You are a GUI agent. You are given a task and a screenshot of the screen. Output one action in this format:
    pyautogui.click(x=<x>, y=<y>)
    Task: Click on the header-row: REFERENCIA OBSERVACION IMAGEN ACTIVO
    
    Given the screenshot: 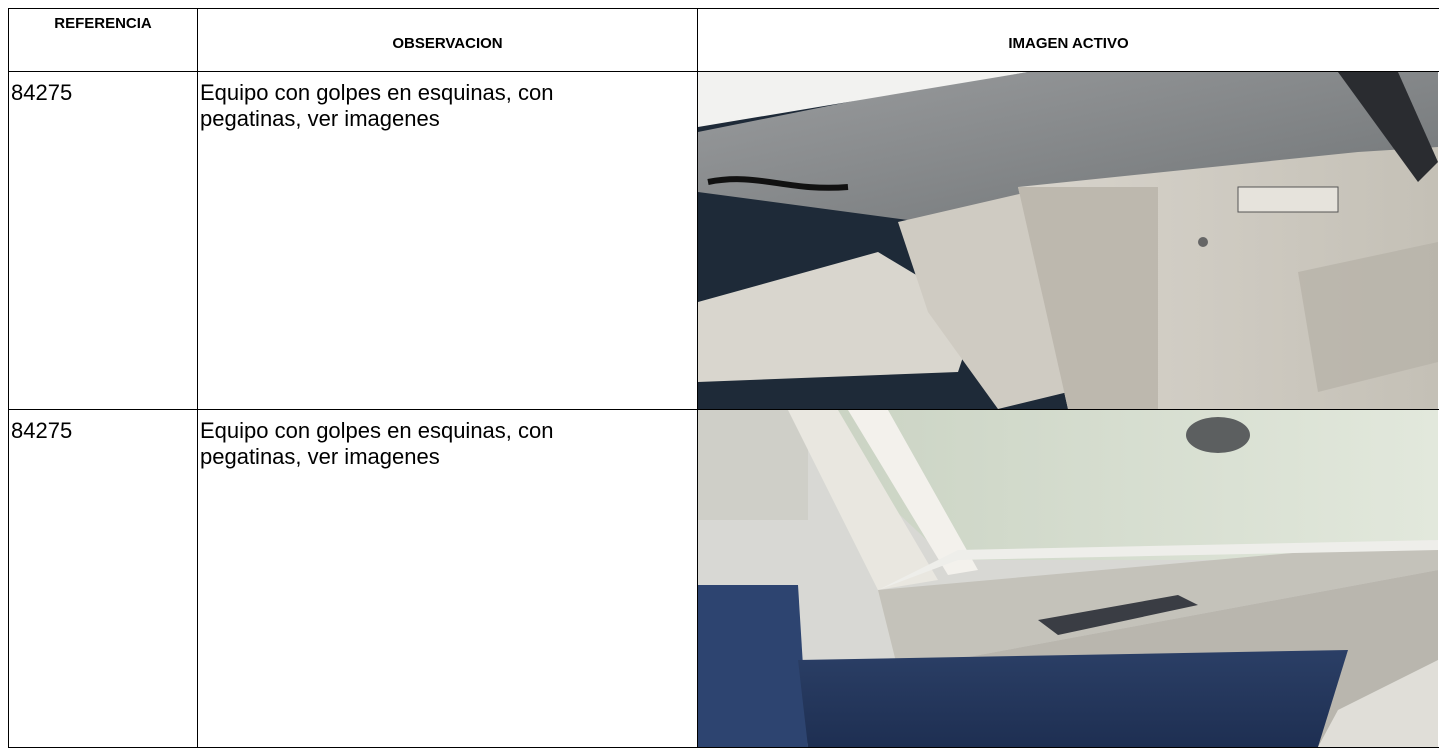 What is the action you would take?
    pyautogui.click(x=724, y=40)
    